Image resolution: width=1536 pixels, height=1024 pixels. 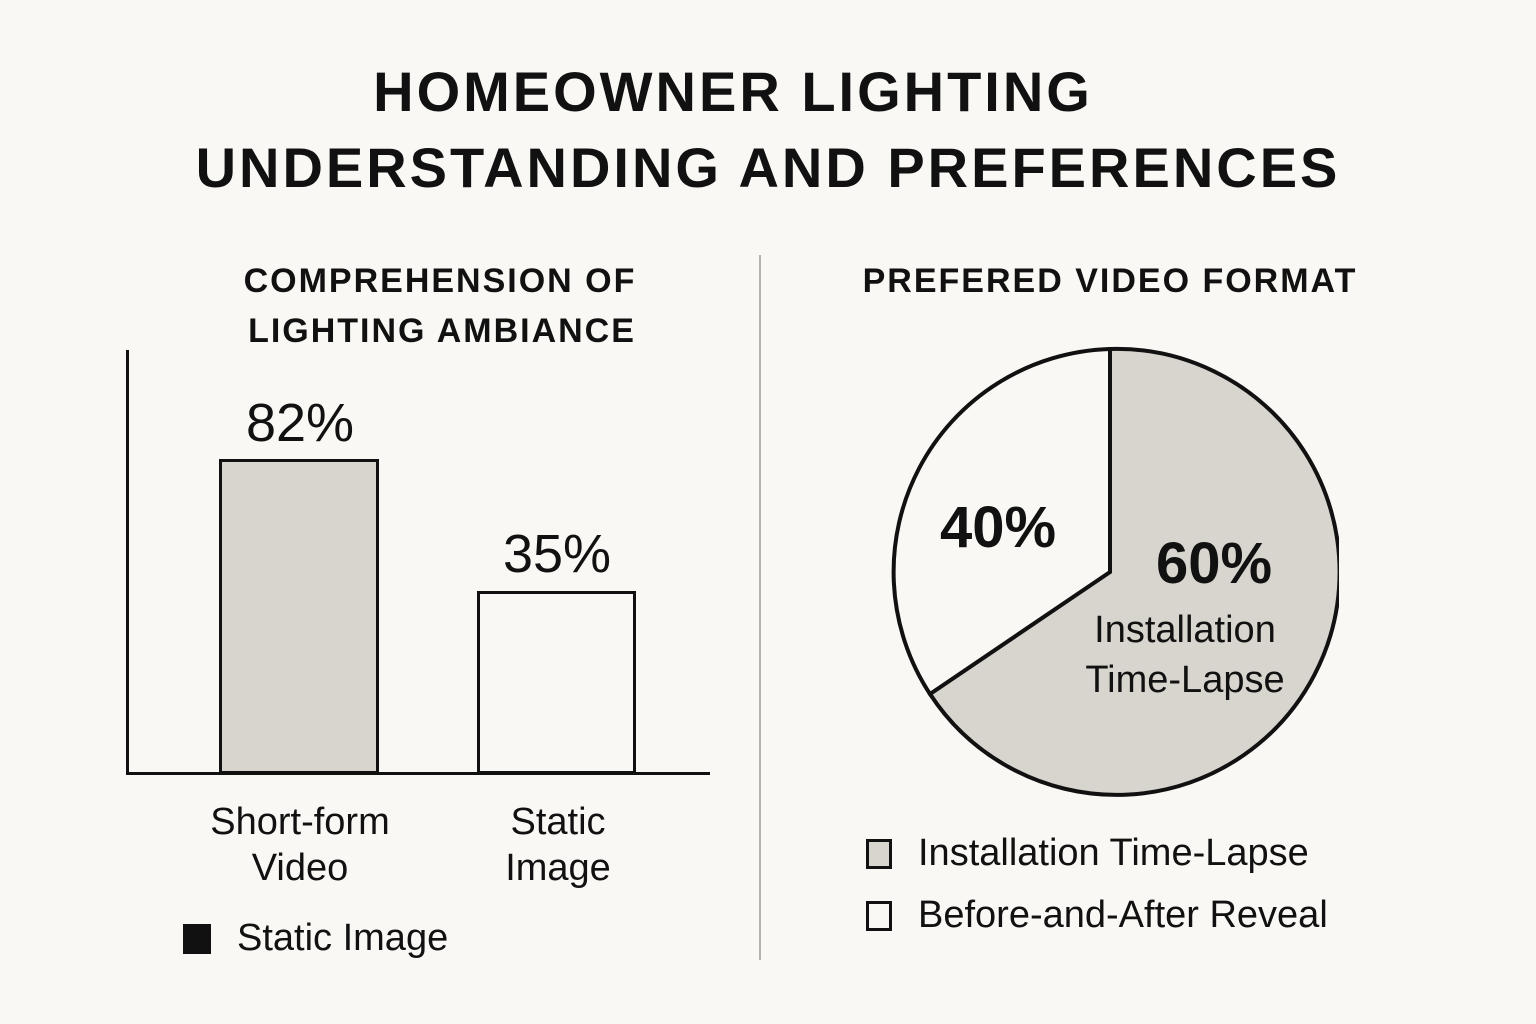 I want to click on category-label: Static Image, so click(x=558, y=845).